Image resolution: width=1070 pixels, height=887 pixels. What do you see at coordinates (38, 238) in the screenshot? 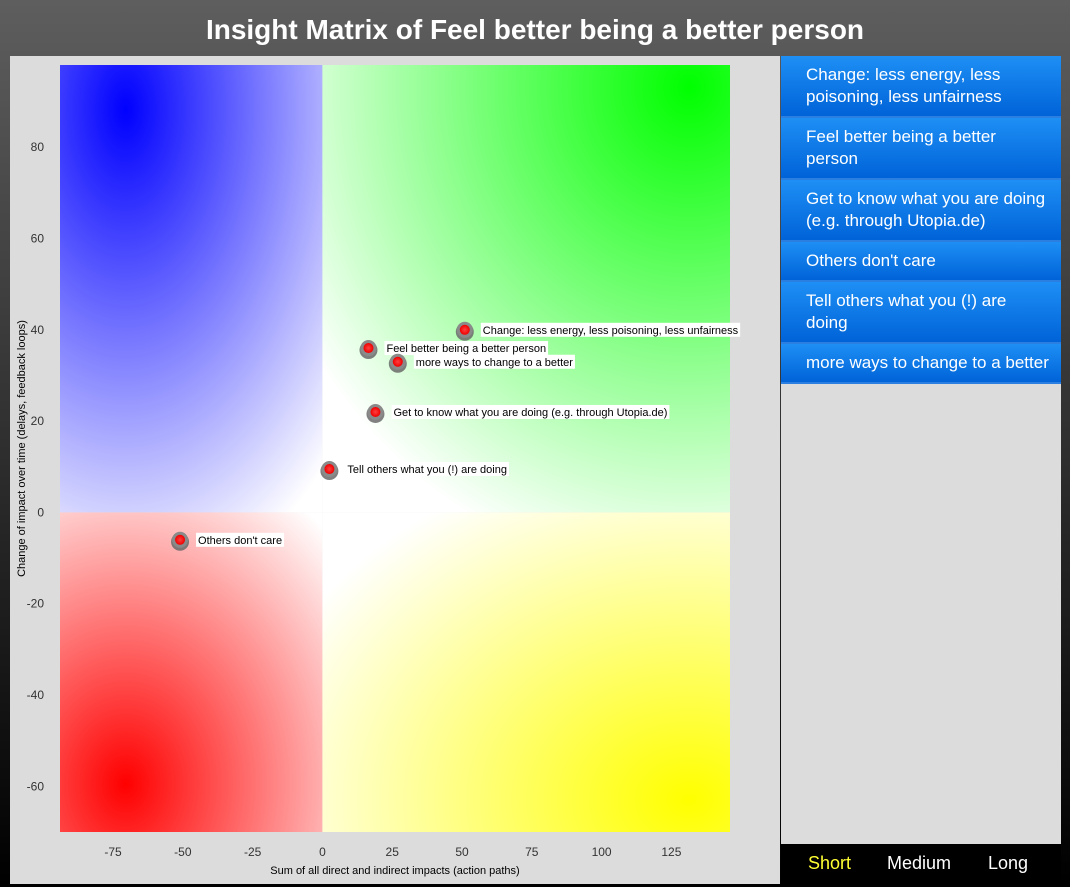
I see `y-tick-label: 60` at bounding box center [38, 238].